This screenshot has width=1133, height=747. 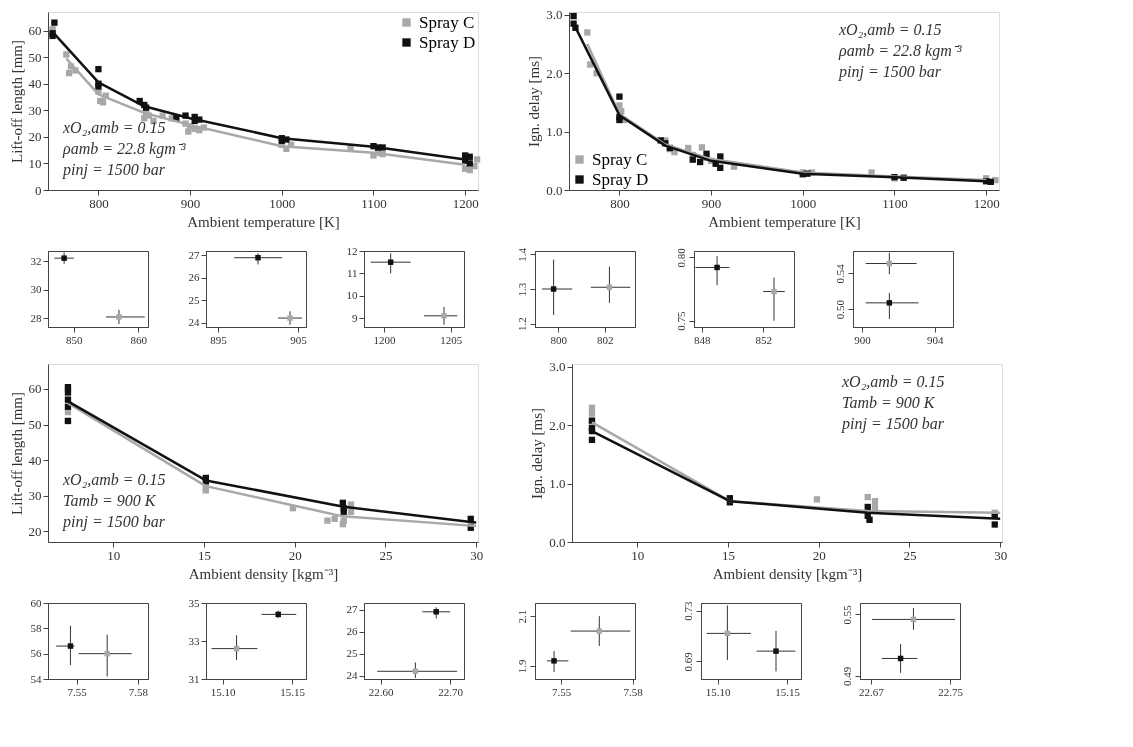 What do you see at coordinates (839, 309) in the screenshot?
I see `y-tick-label: 0.50` at bounding box center [839, 309].